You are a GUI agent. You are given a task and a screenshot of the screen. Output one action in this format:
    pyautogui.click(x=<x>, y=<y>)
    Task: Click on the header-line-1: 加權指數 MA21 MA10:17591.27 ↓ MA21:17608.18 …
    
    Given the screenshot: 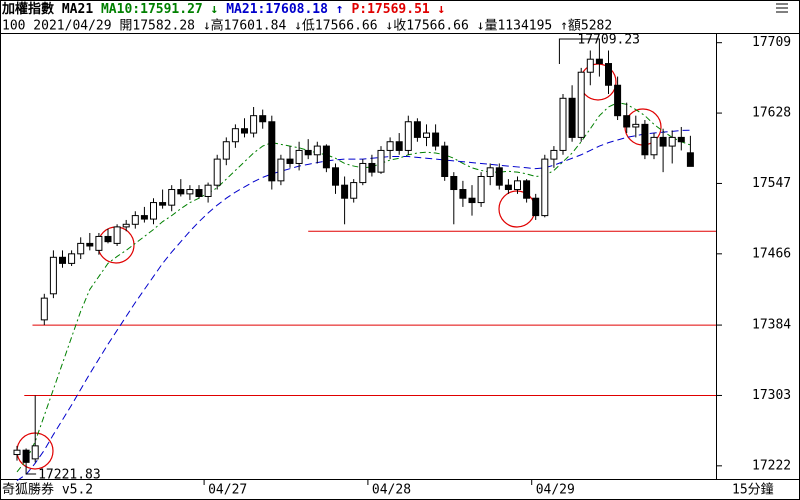 What is the action you would take?
    pyautogui.click(x=223, y=9)
    